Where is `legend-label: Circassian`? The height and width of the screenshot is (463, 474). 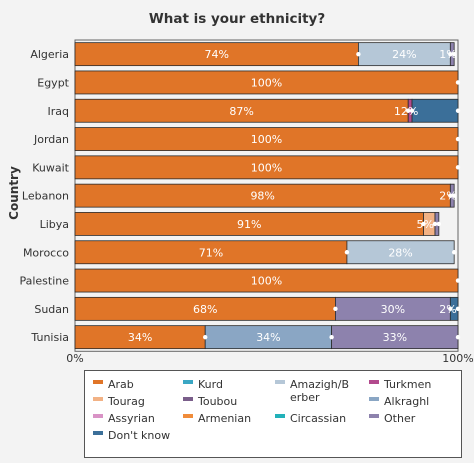 legend-label: Circassian is located at coordinates (318, 418).